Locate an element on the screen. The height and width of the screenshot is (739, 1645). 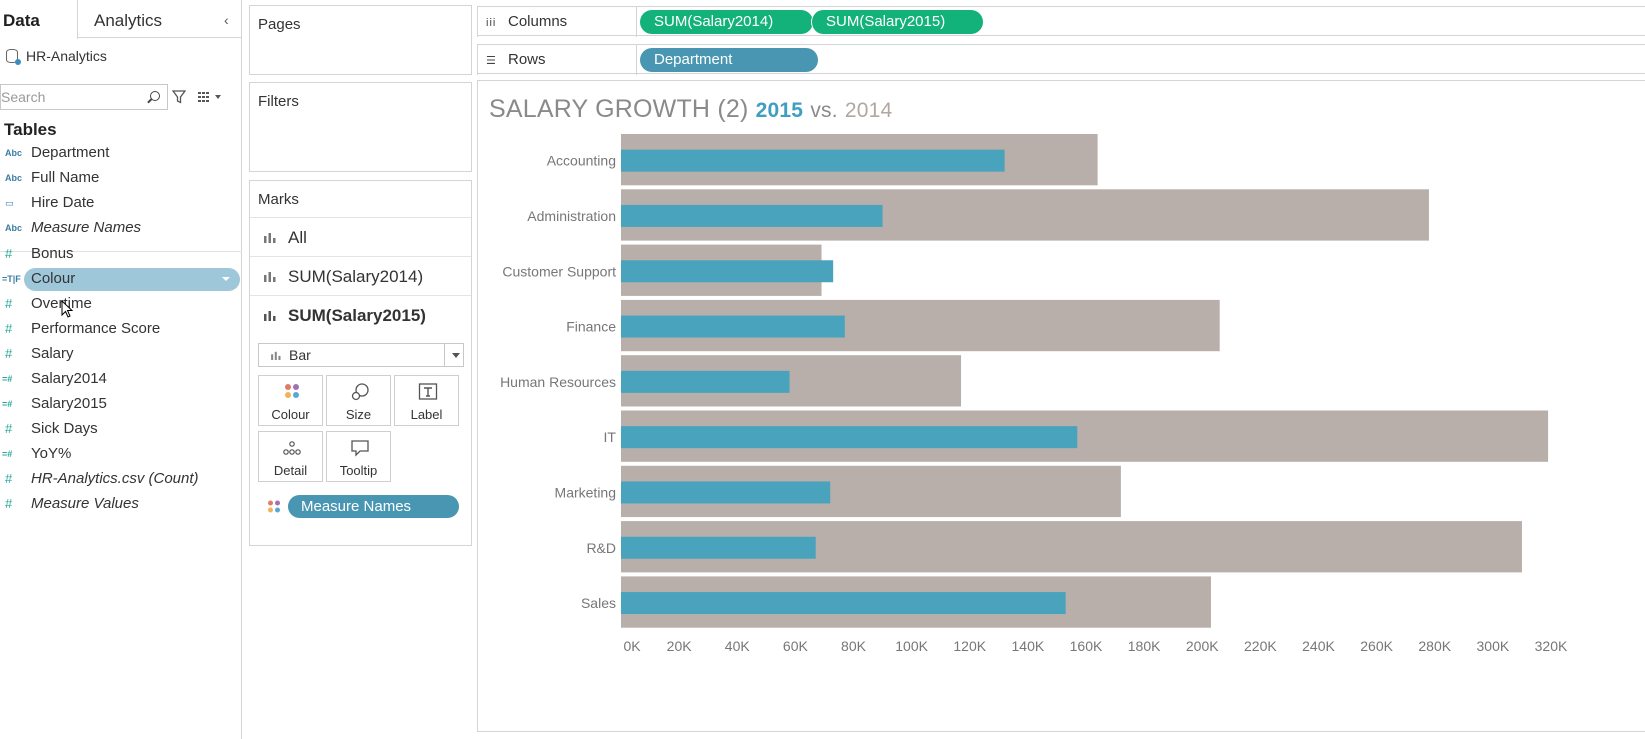
field-item: ▭ Hire Date is located at coordinates (121, 203).